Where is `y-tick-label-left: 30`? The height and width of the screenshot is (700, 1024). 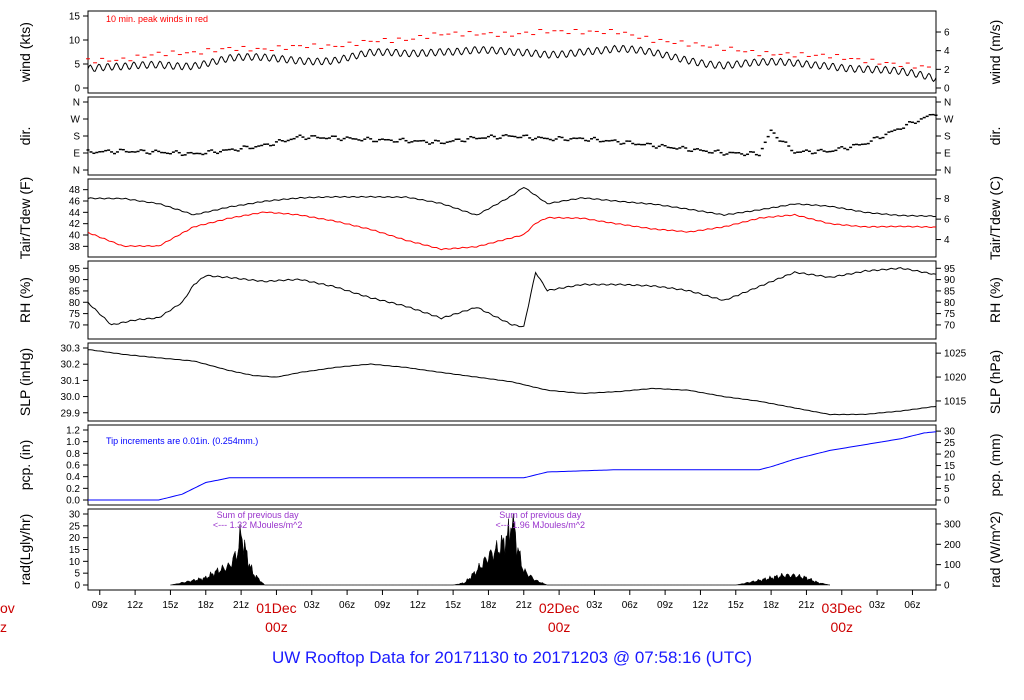 y-tick-label-left: 30 is located at coordinates (75, 515).